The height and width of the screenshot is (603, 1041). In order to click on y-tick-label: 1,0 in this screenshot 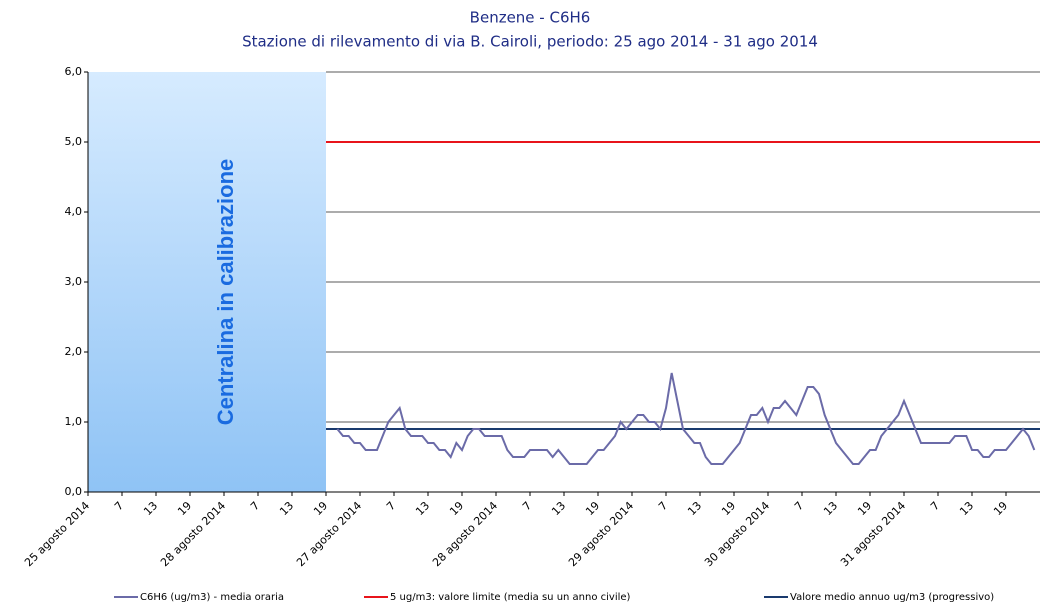, I will do `click(74, 421)`.